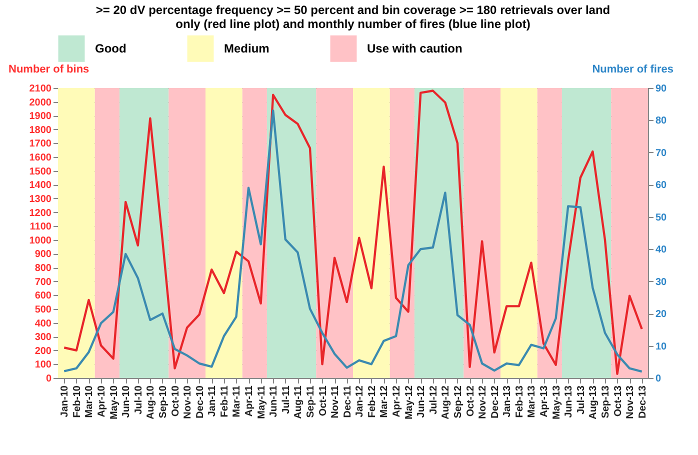 The image size is (698, 455). What do you see at coordinates (126, 401) in the screenshot?
I see `x-tick-label: Jun-10` at bounding box center [126, 401].